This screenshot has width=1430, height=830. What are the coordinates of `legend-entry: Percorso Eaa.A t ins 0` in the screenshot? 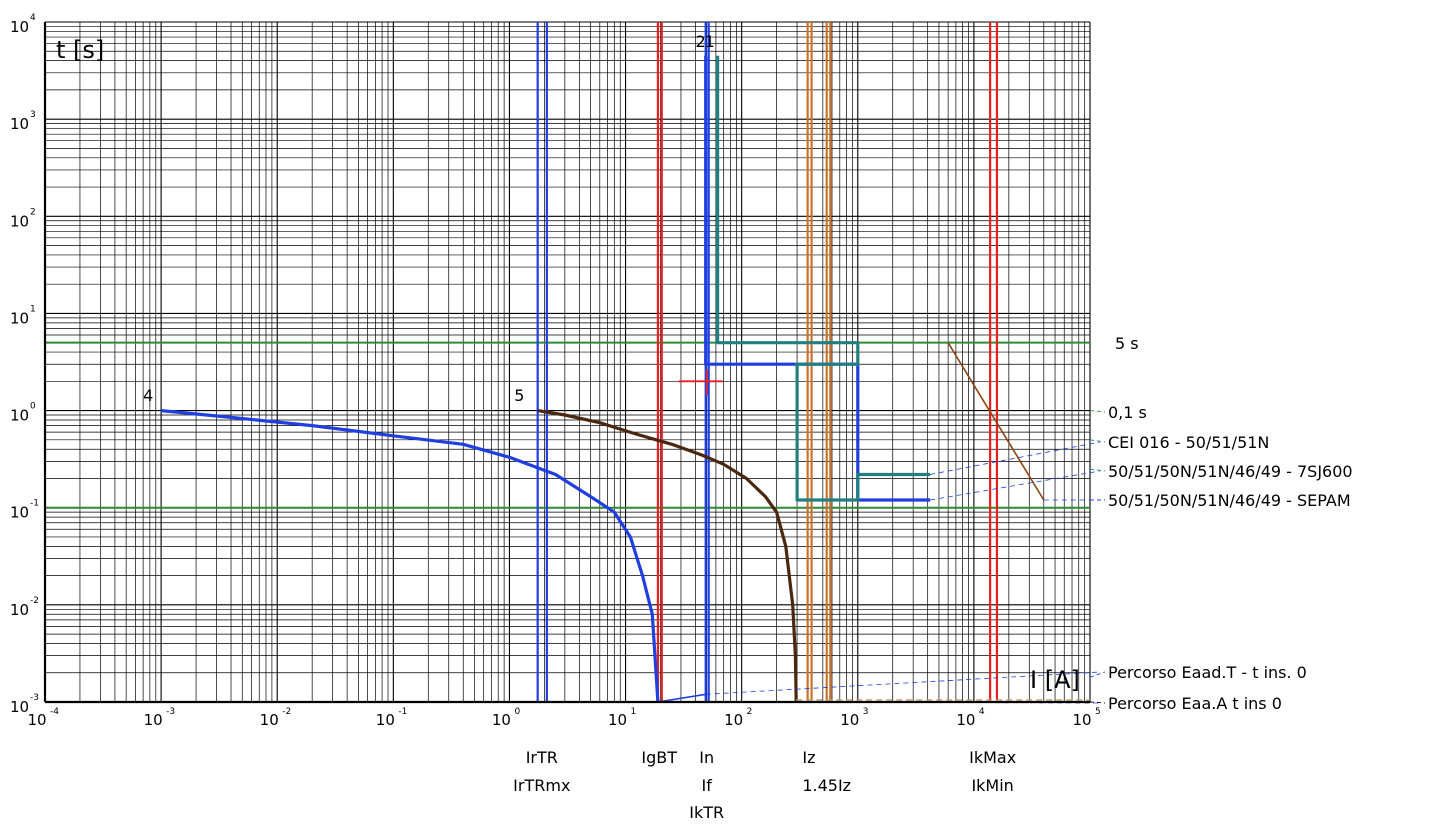 It's located at (1185, 703).